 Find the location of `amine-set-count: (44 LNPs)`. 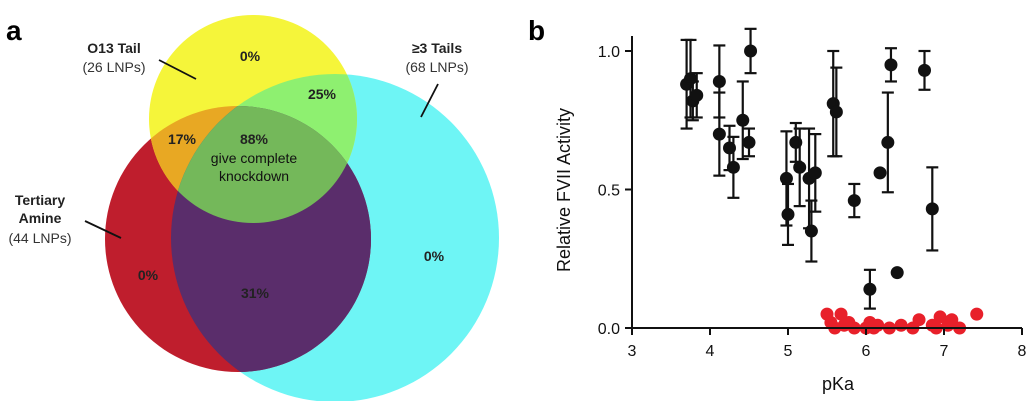

amine-set-count: (44 LNPs) is located at coordinates (39, 238).